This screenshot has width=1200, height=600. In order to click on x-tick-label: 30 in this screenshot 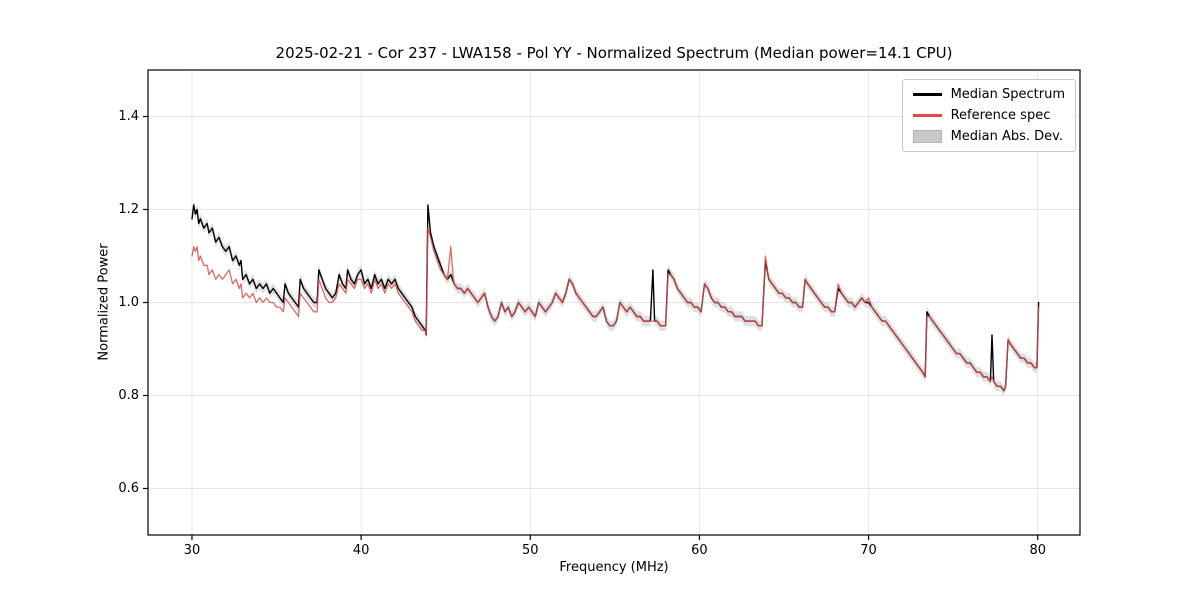, I will do `click(192, 550)`.